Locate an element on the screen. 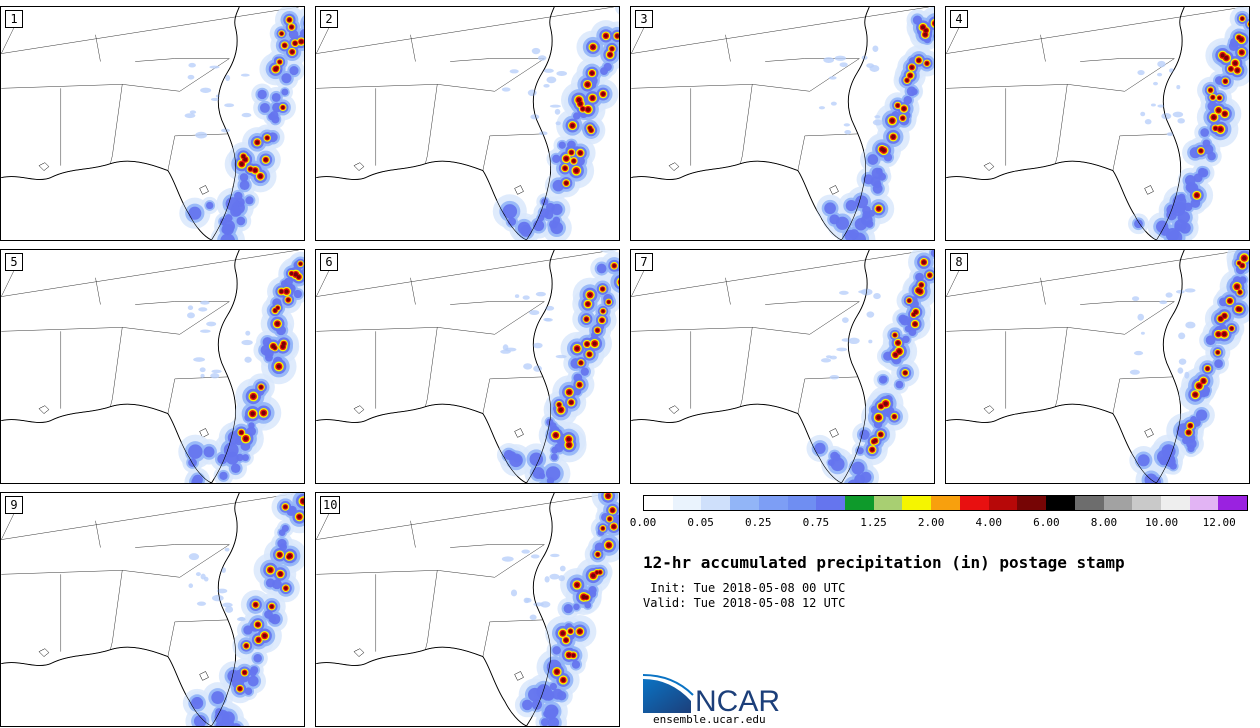 This screenshot has width=1260, height=728. panel-number: 1 is located at coordinates (14, 19).